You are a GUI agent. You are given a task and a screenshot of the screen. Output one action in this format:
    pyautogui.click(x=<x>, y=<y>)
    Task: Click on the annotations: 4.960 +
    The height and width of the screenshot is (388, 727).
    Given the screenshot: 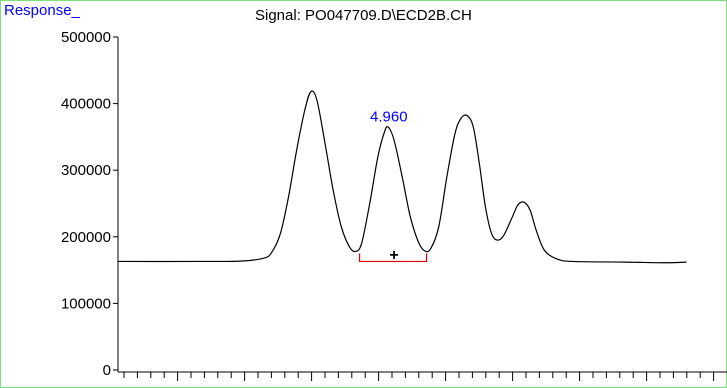 What is the action you would take?
    pyautogui.click(x=393, y=186)
    